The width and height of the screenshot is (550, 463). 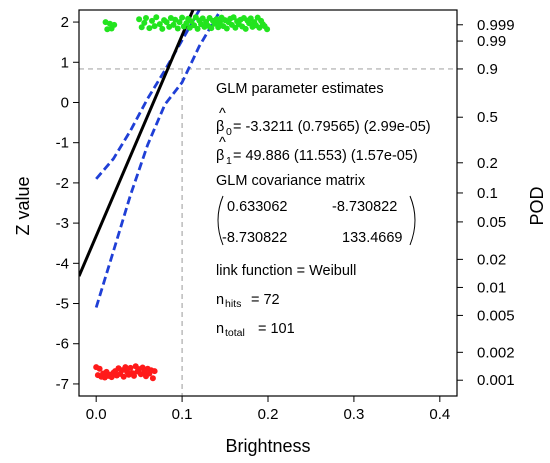 What do you see at coordinates (487, 163) in the screenshot?
I see `pod-tick-label: 0.2` at bounding box center [487, 163].